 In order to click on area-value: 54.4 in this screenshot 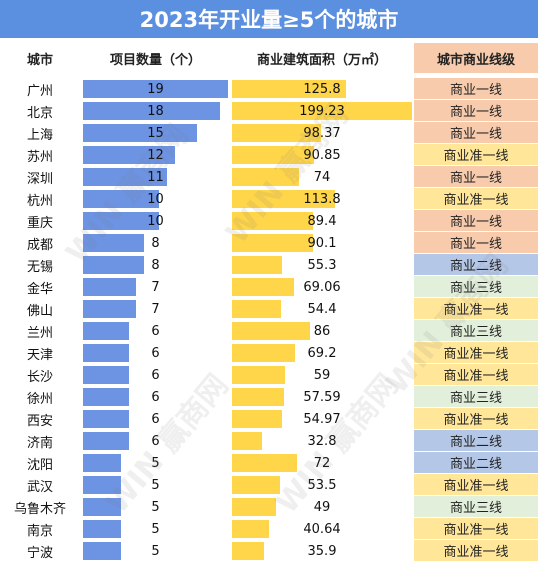, I will do `click(322, 309)`.